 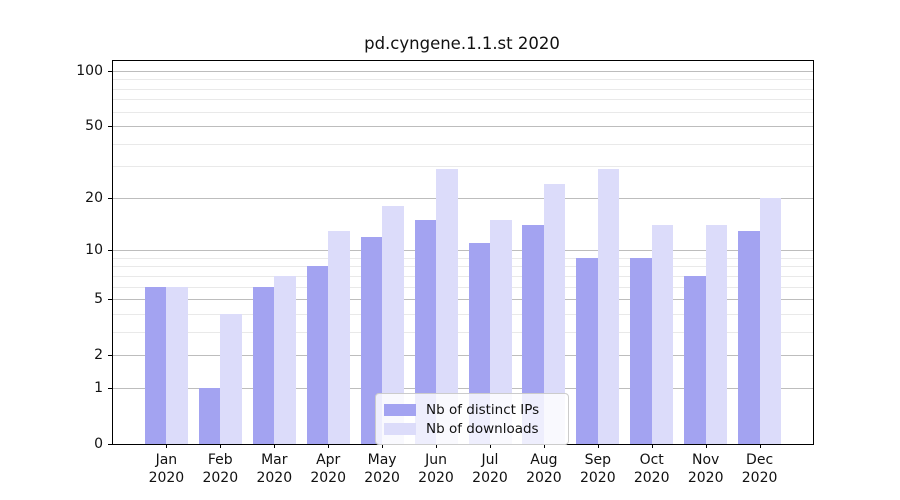 What do you see at coordinates (98, 444) in the screenshot?
I see `y-tick-label-0: 0` at bounding box center [98, 444].